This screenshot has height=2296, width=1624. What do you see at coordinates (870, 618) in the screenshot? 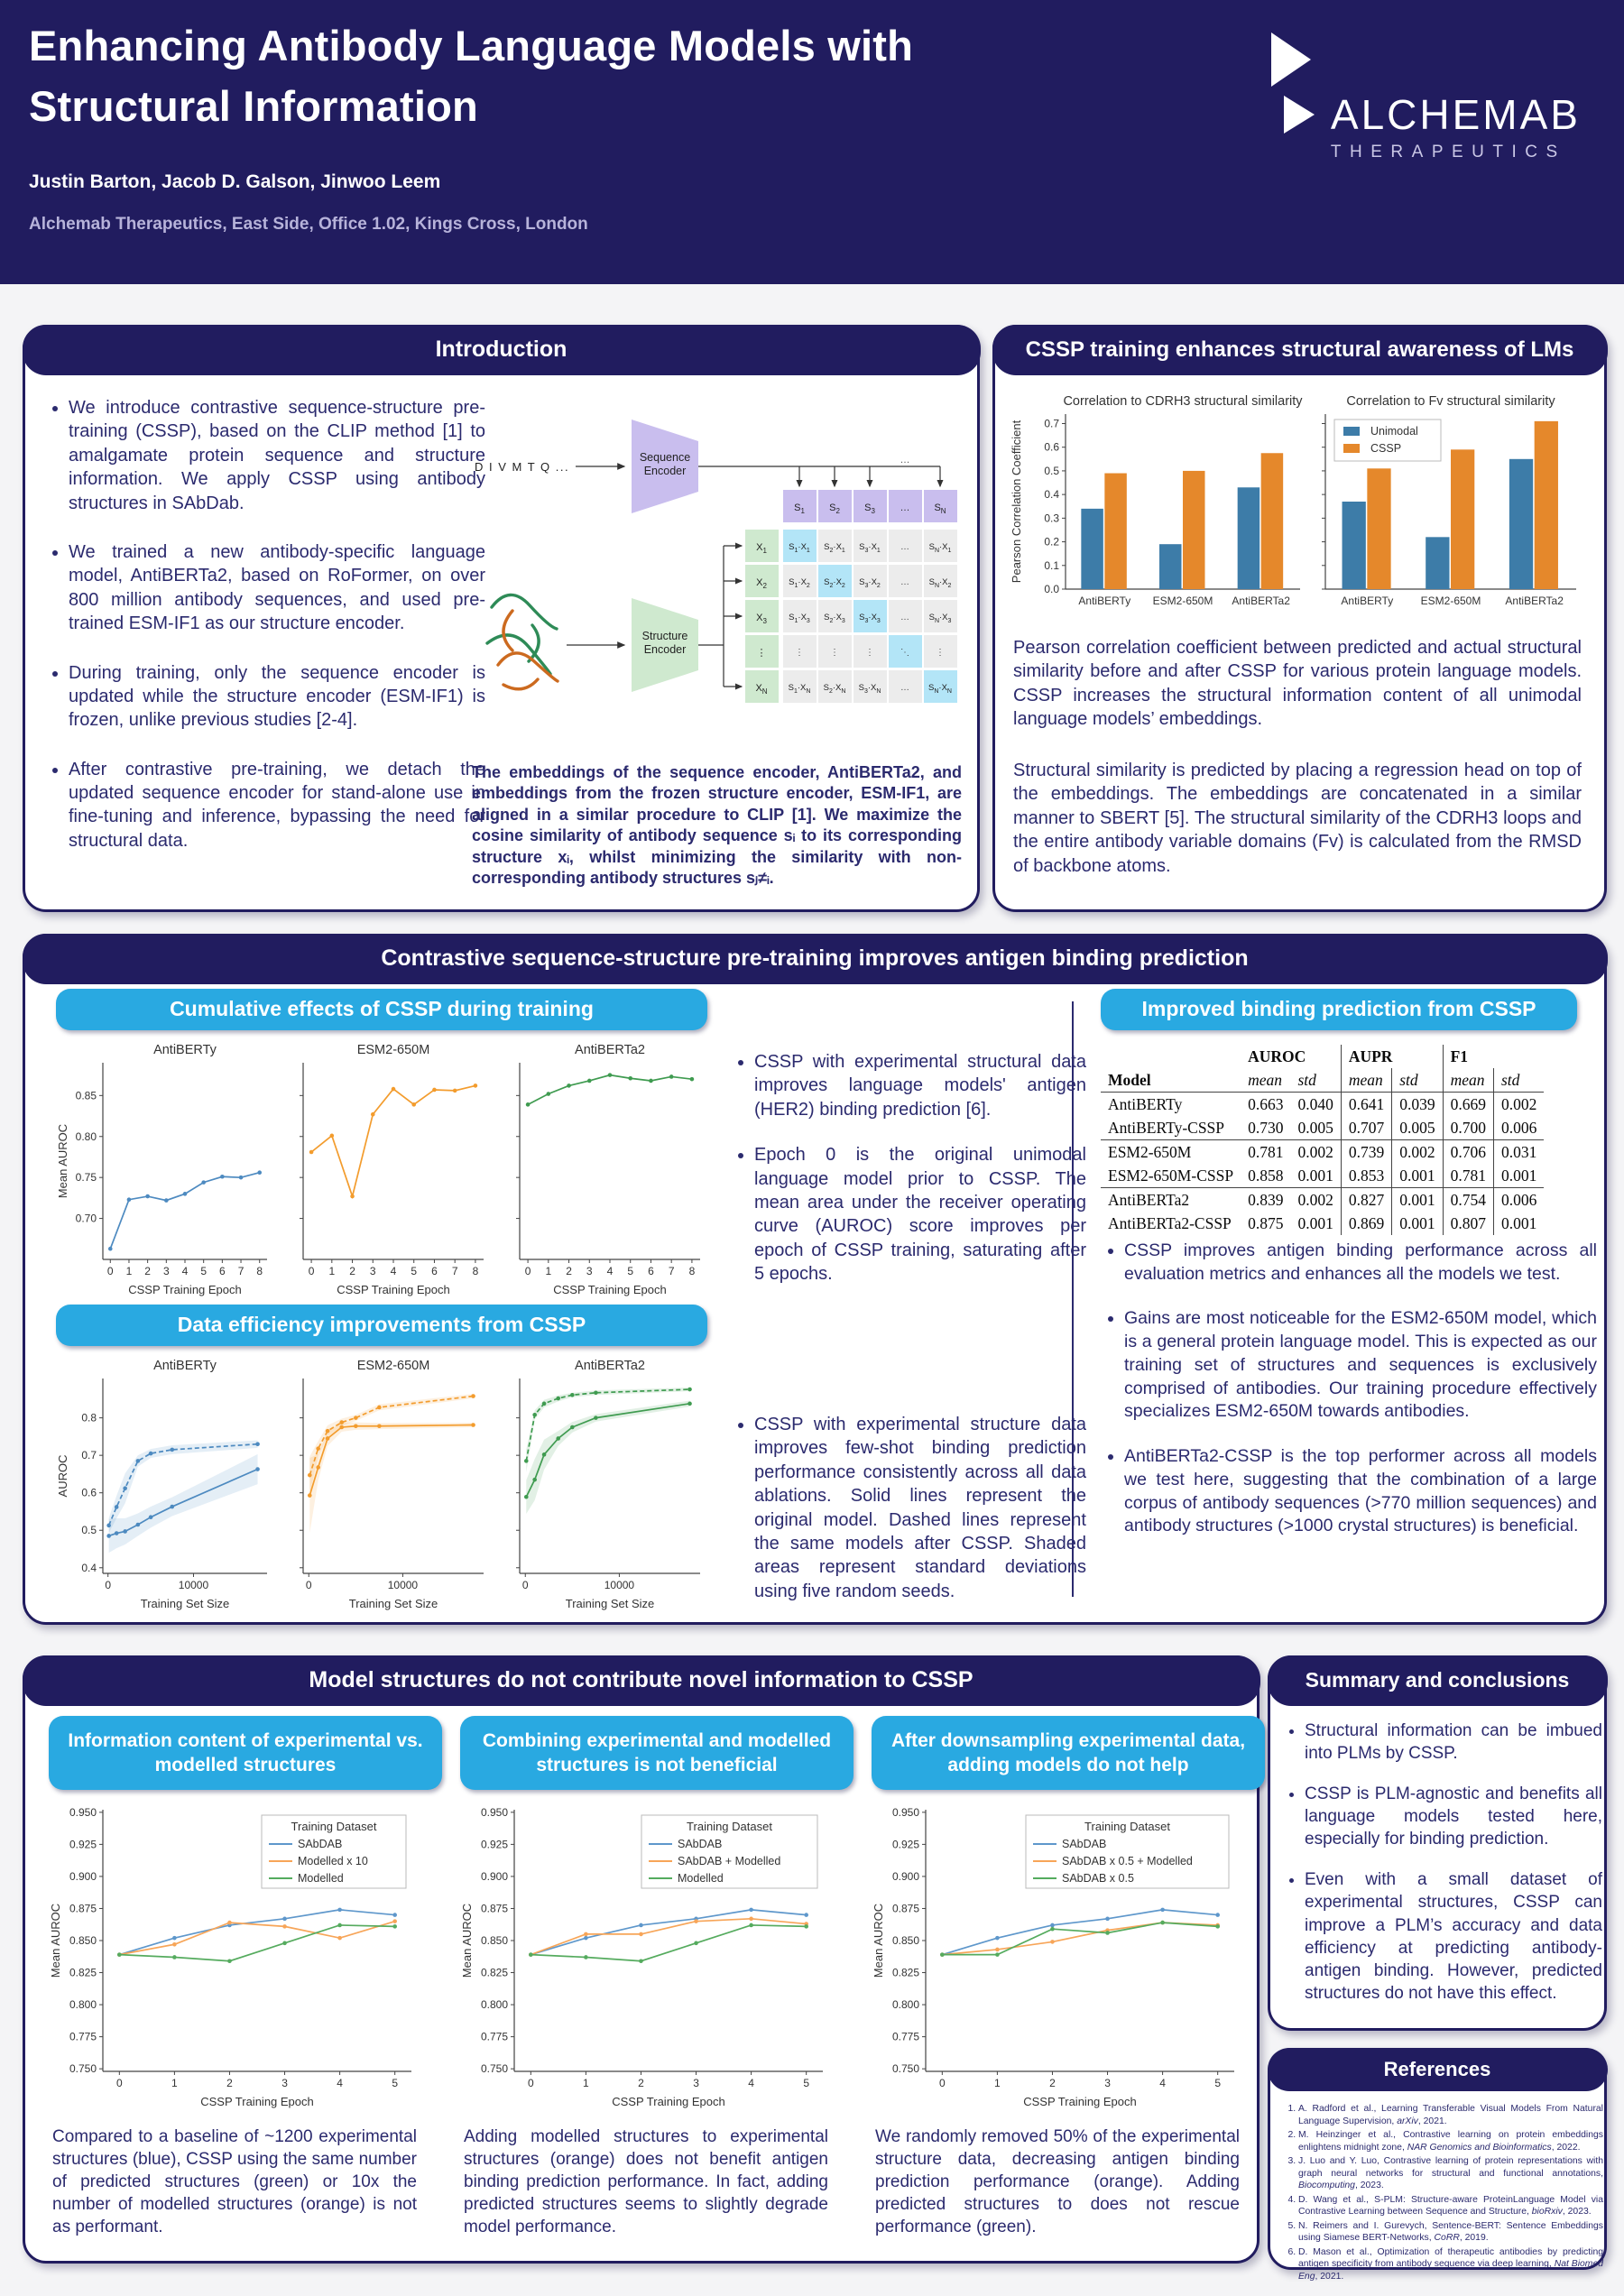
I see `svg-text: S3​·X3​` at bounding box center [870, 618].